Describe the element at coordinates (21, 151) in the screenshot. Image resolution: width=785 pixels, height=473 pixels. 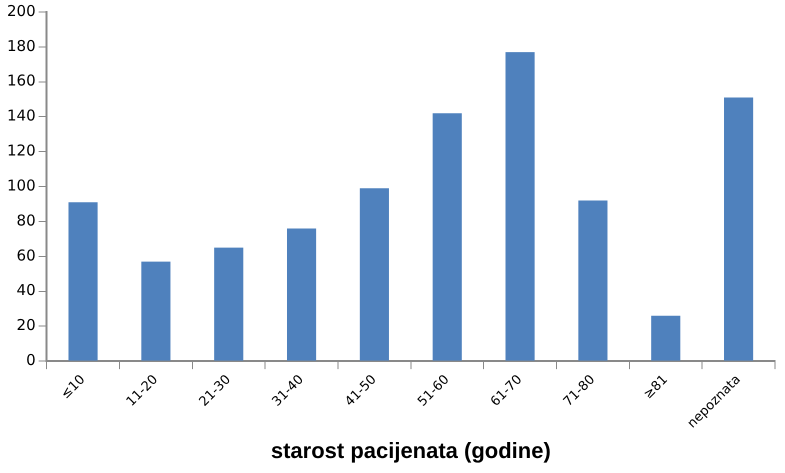
I see `y-tick-label: 120` at that location.